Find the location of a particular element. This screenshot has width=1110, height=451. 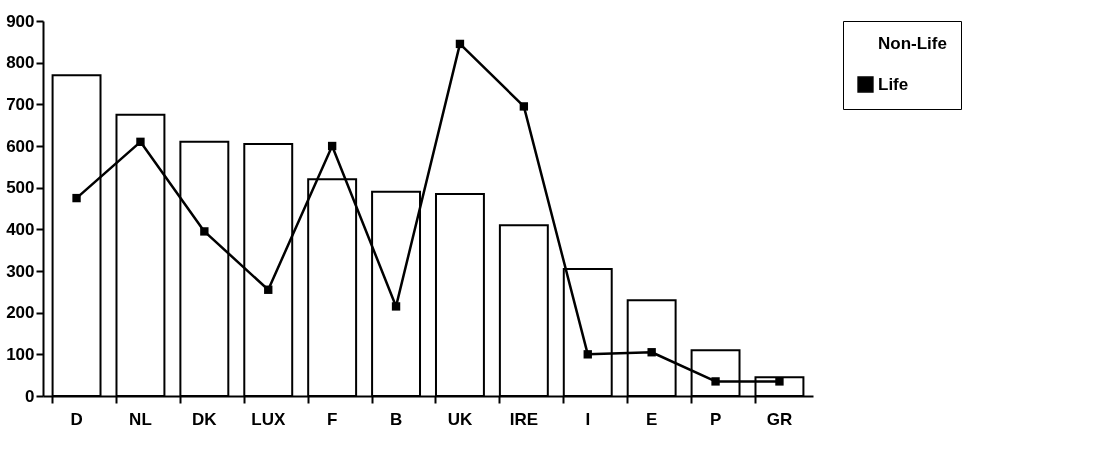

y-tick-label: 500 is located at coordinates (20, 188).